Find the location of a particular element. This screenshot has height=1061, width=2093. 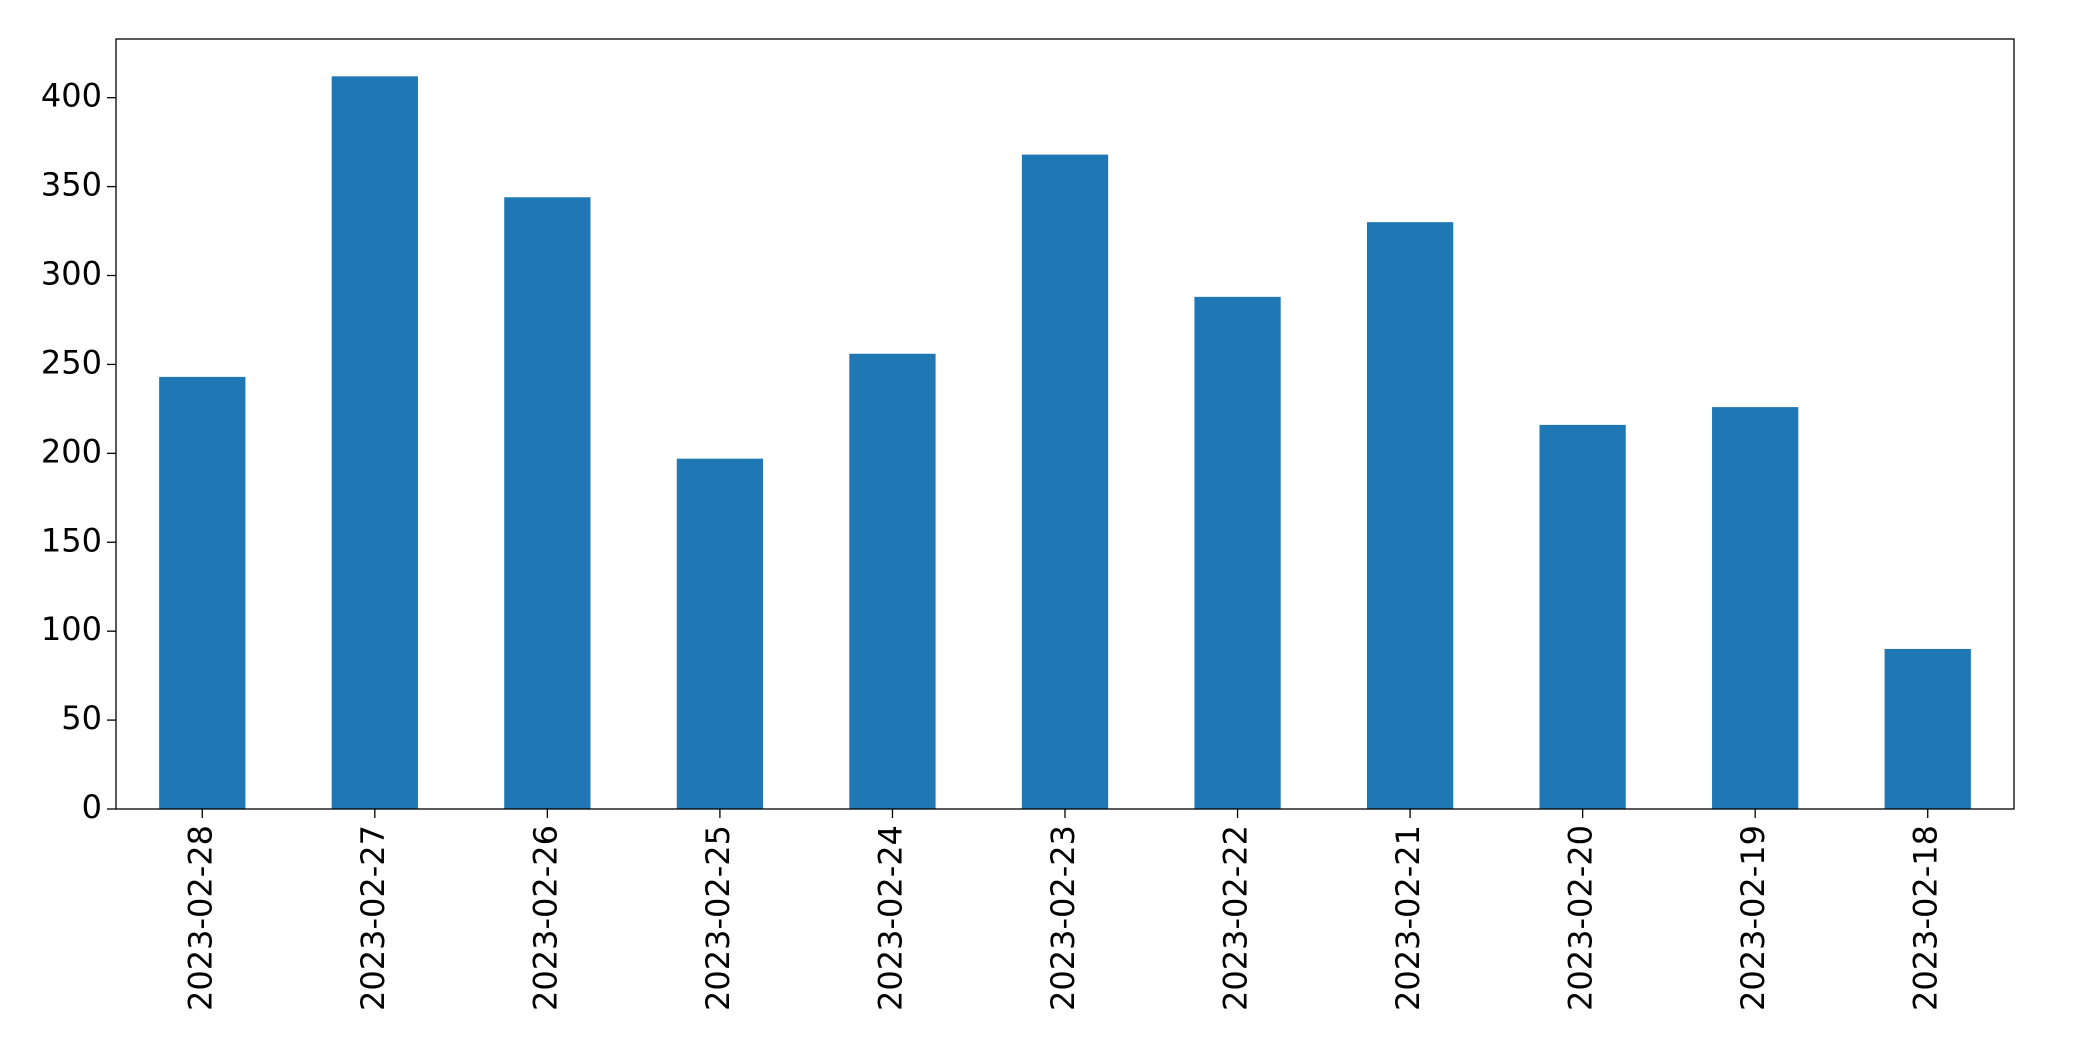

y-tick-label: 0 is located at coordinates (92, 807).